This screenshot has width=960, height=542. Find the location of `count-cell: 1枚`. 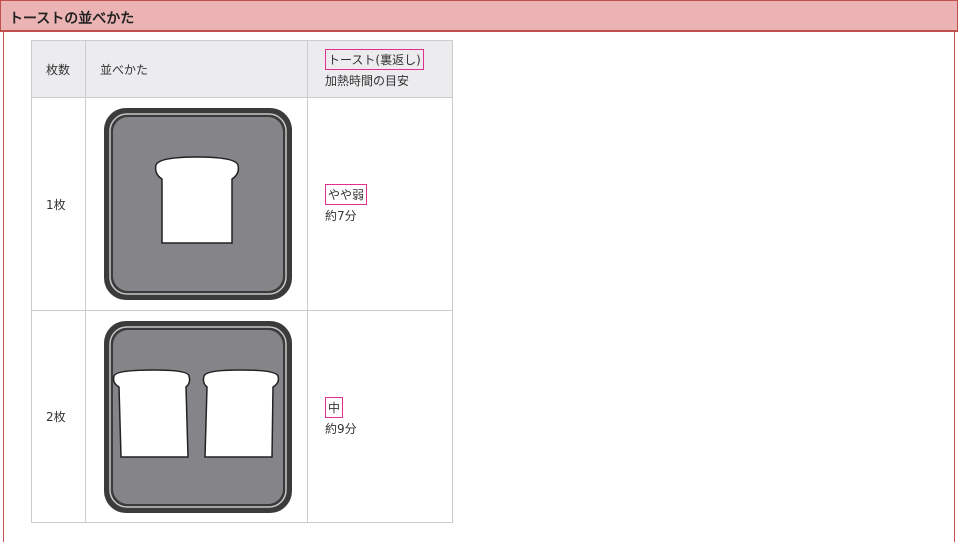

count-cell: 1枚 is located at coordinates (58, 204).